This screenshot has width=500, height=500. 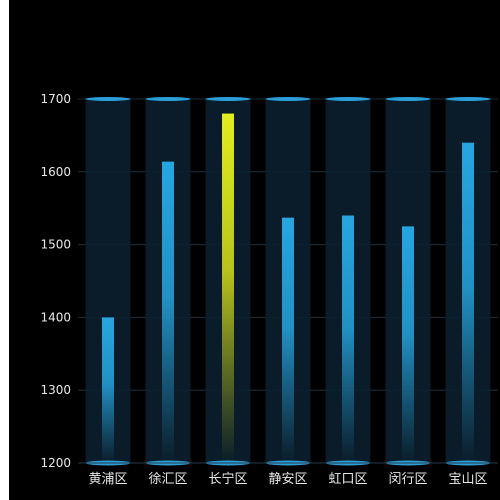 What do you see at coordinates (468, 302) in the screenshot?
I see `bar-宝山区` at bounding box center [468, 302].